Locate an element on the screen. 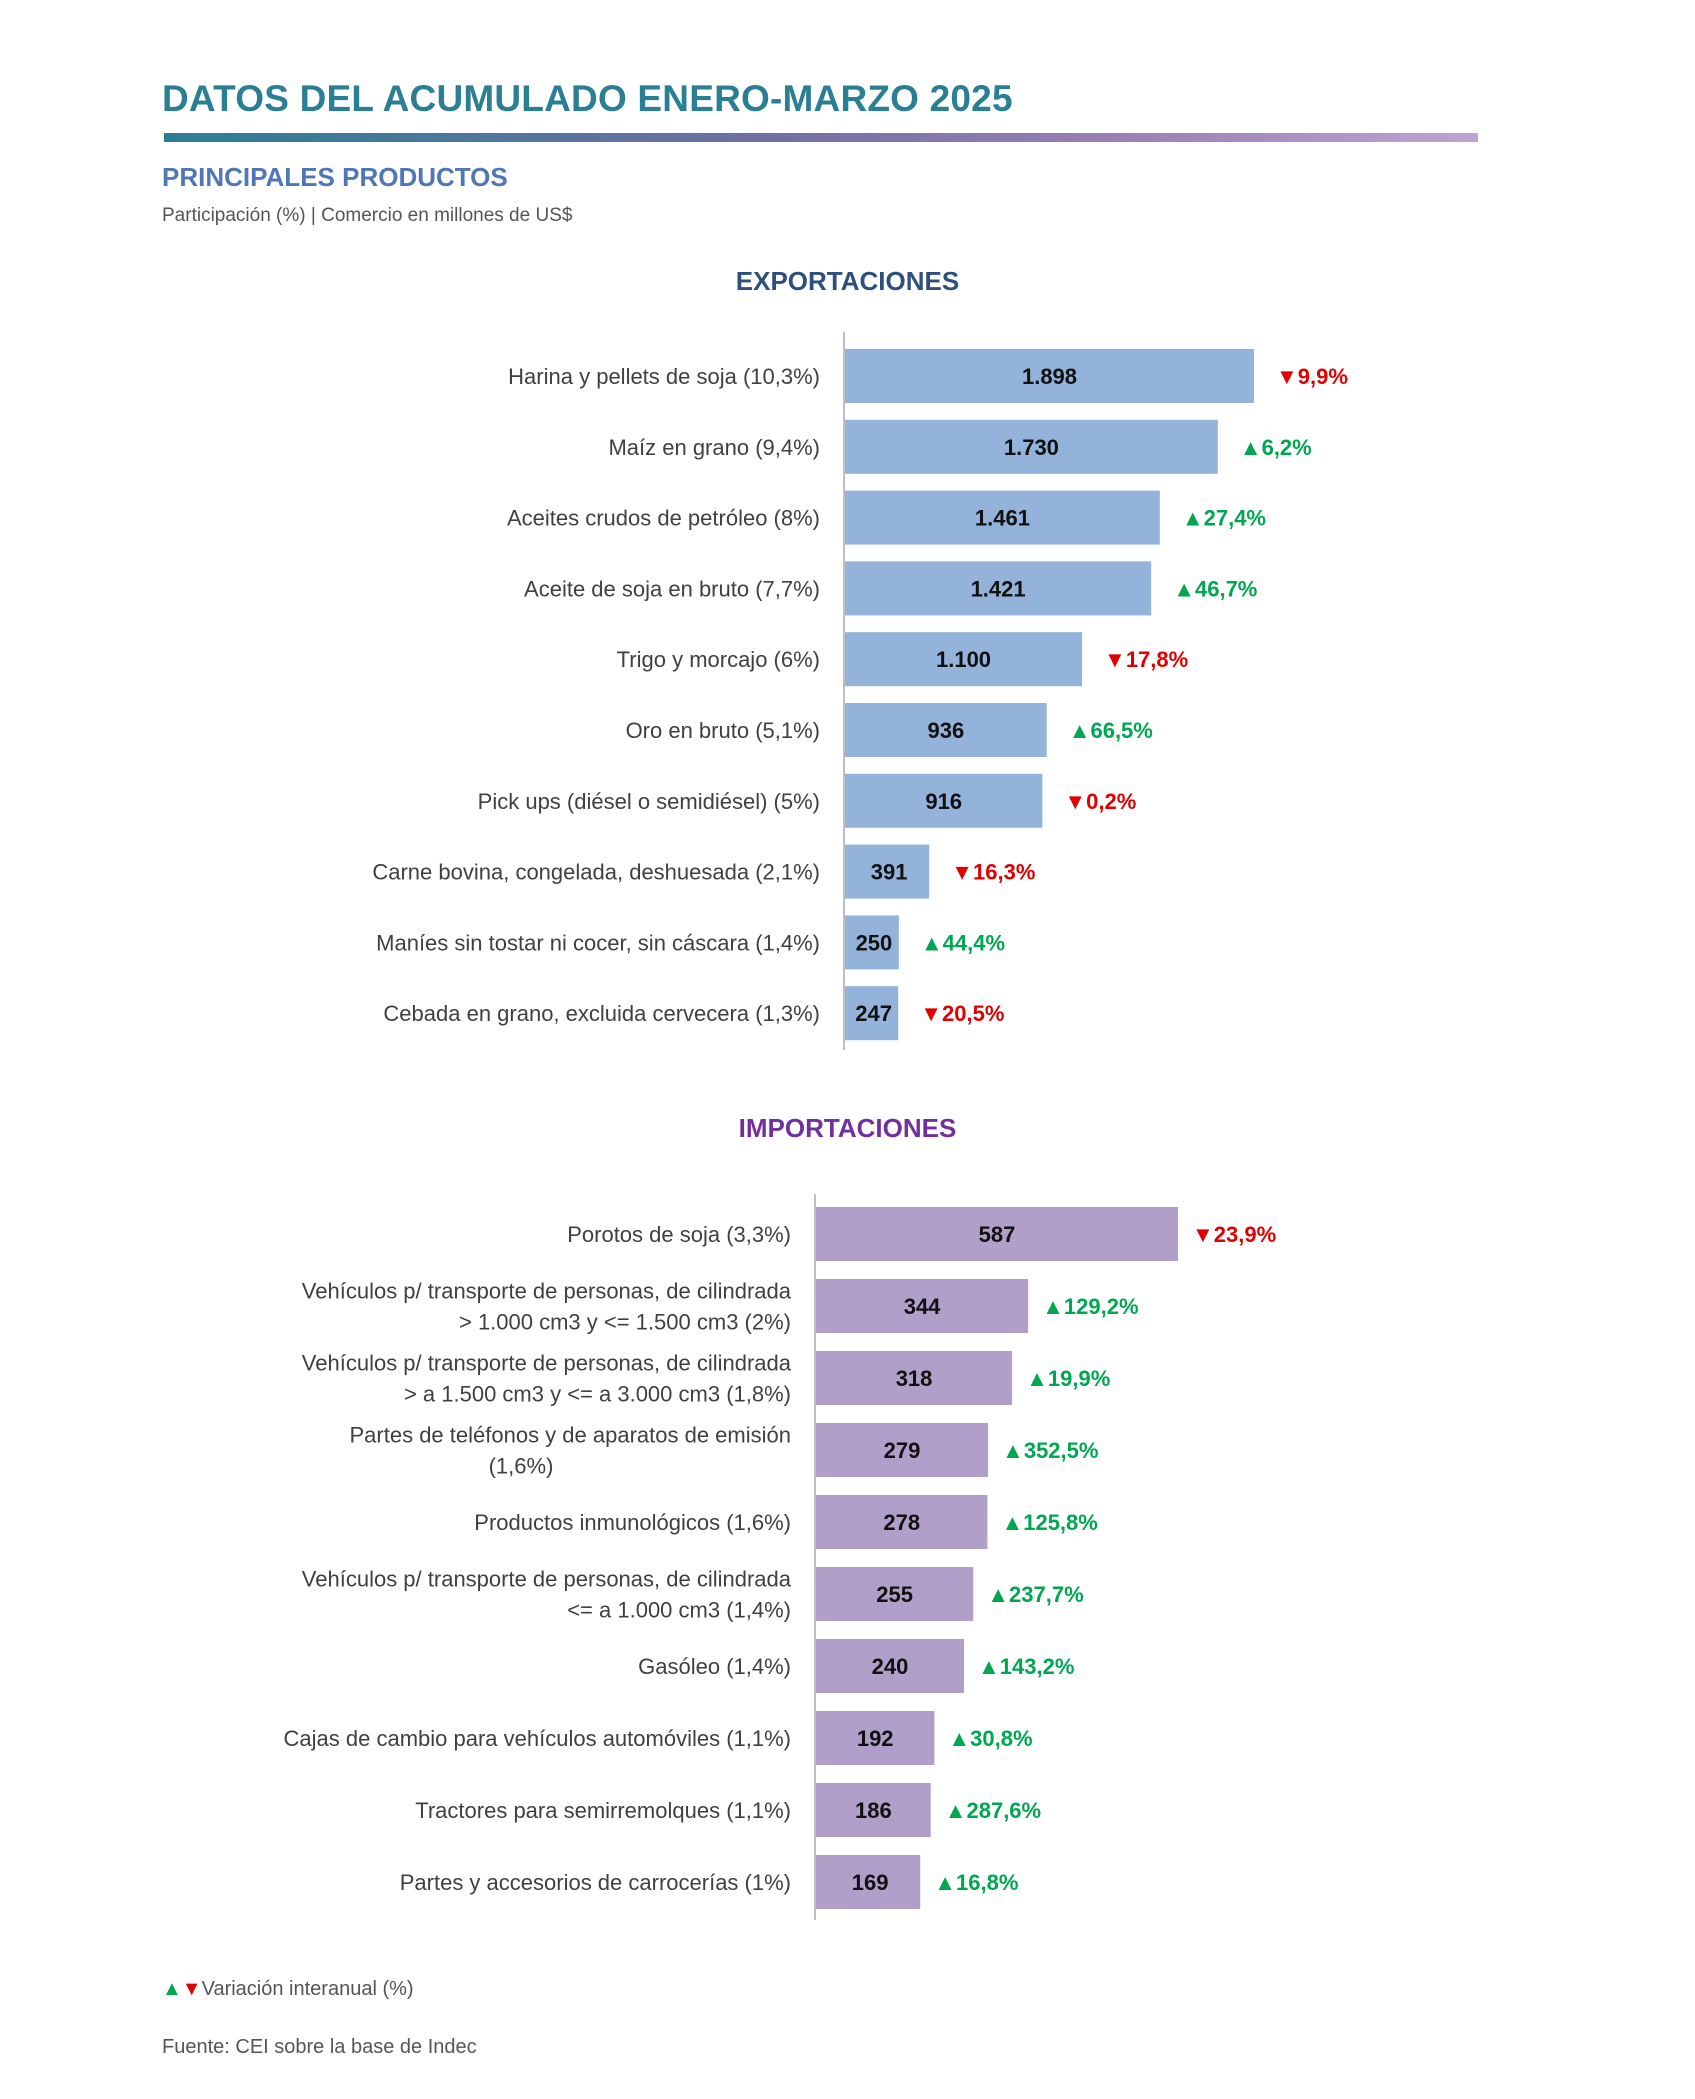  variation-value: 352,5% is located at coordinates (1061, 1450).